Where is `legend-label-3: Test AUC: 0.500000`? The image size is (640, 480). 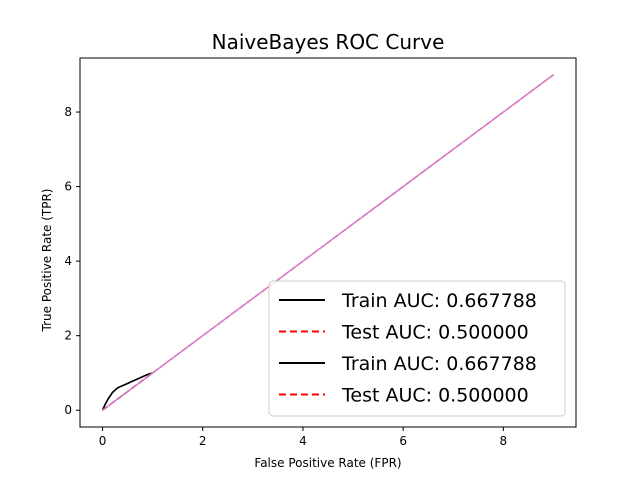
legend-label-3: Test AUC: 0.500000 is located at coordinates (435, 396).